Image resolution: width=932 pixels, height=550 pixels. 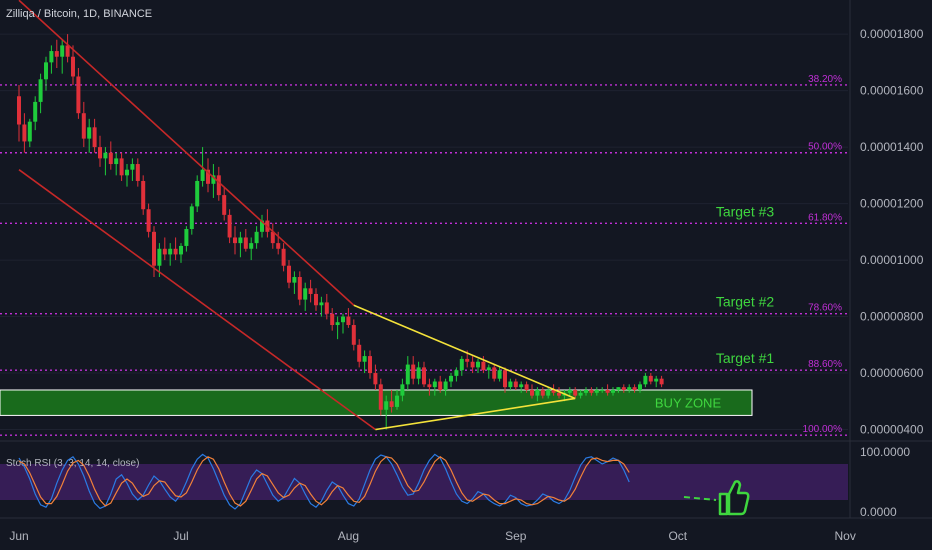 What do you see at coordinates (745, 358) in the screenshot?
I see `target-label: Target #1` at bounding box center [745, 358].